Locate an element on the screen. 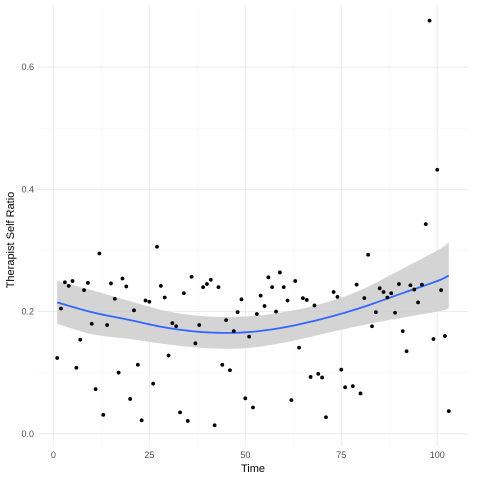 This screenshot has width=480, height=480. x-tick-label: 0 is located at coordinates (53, 455).